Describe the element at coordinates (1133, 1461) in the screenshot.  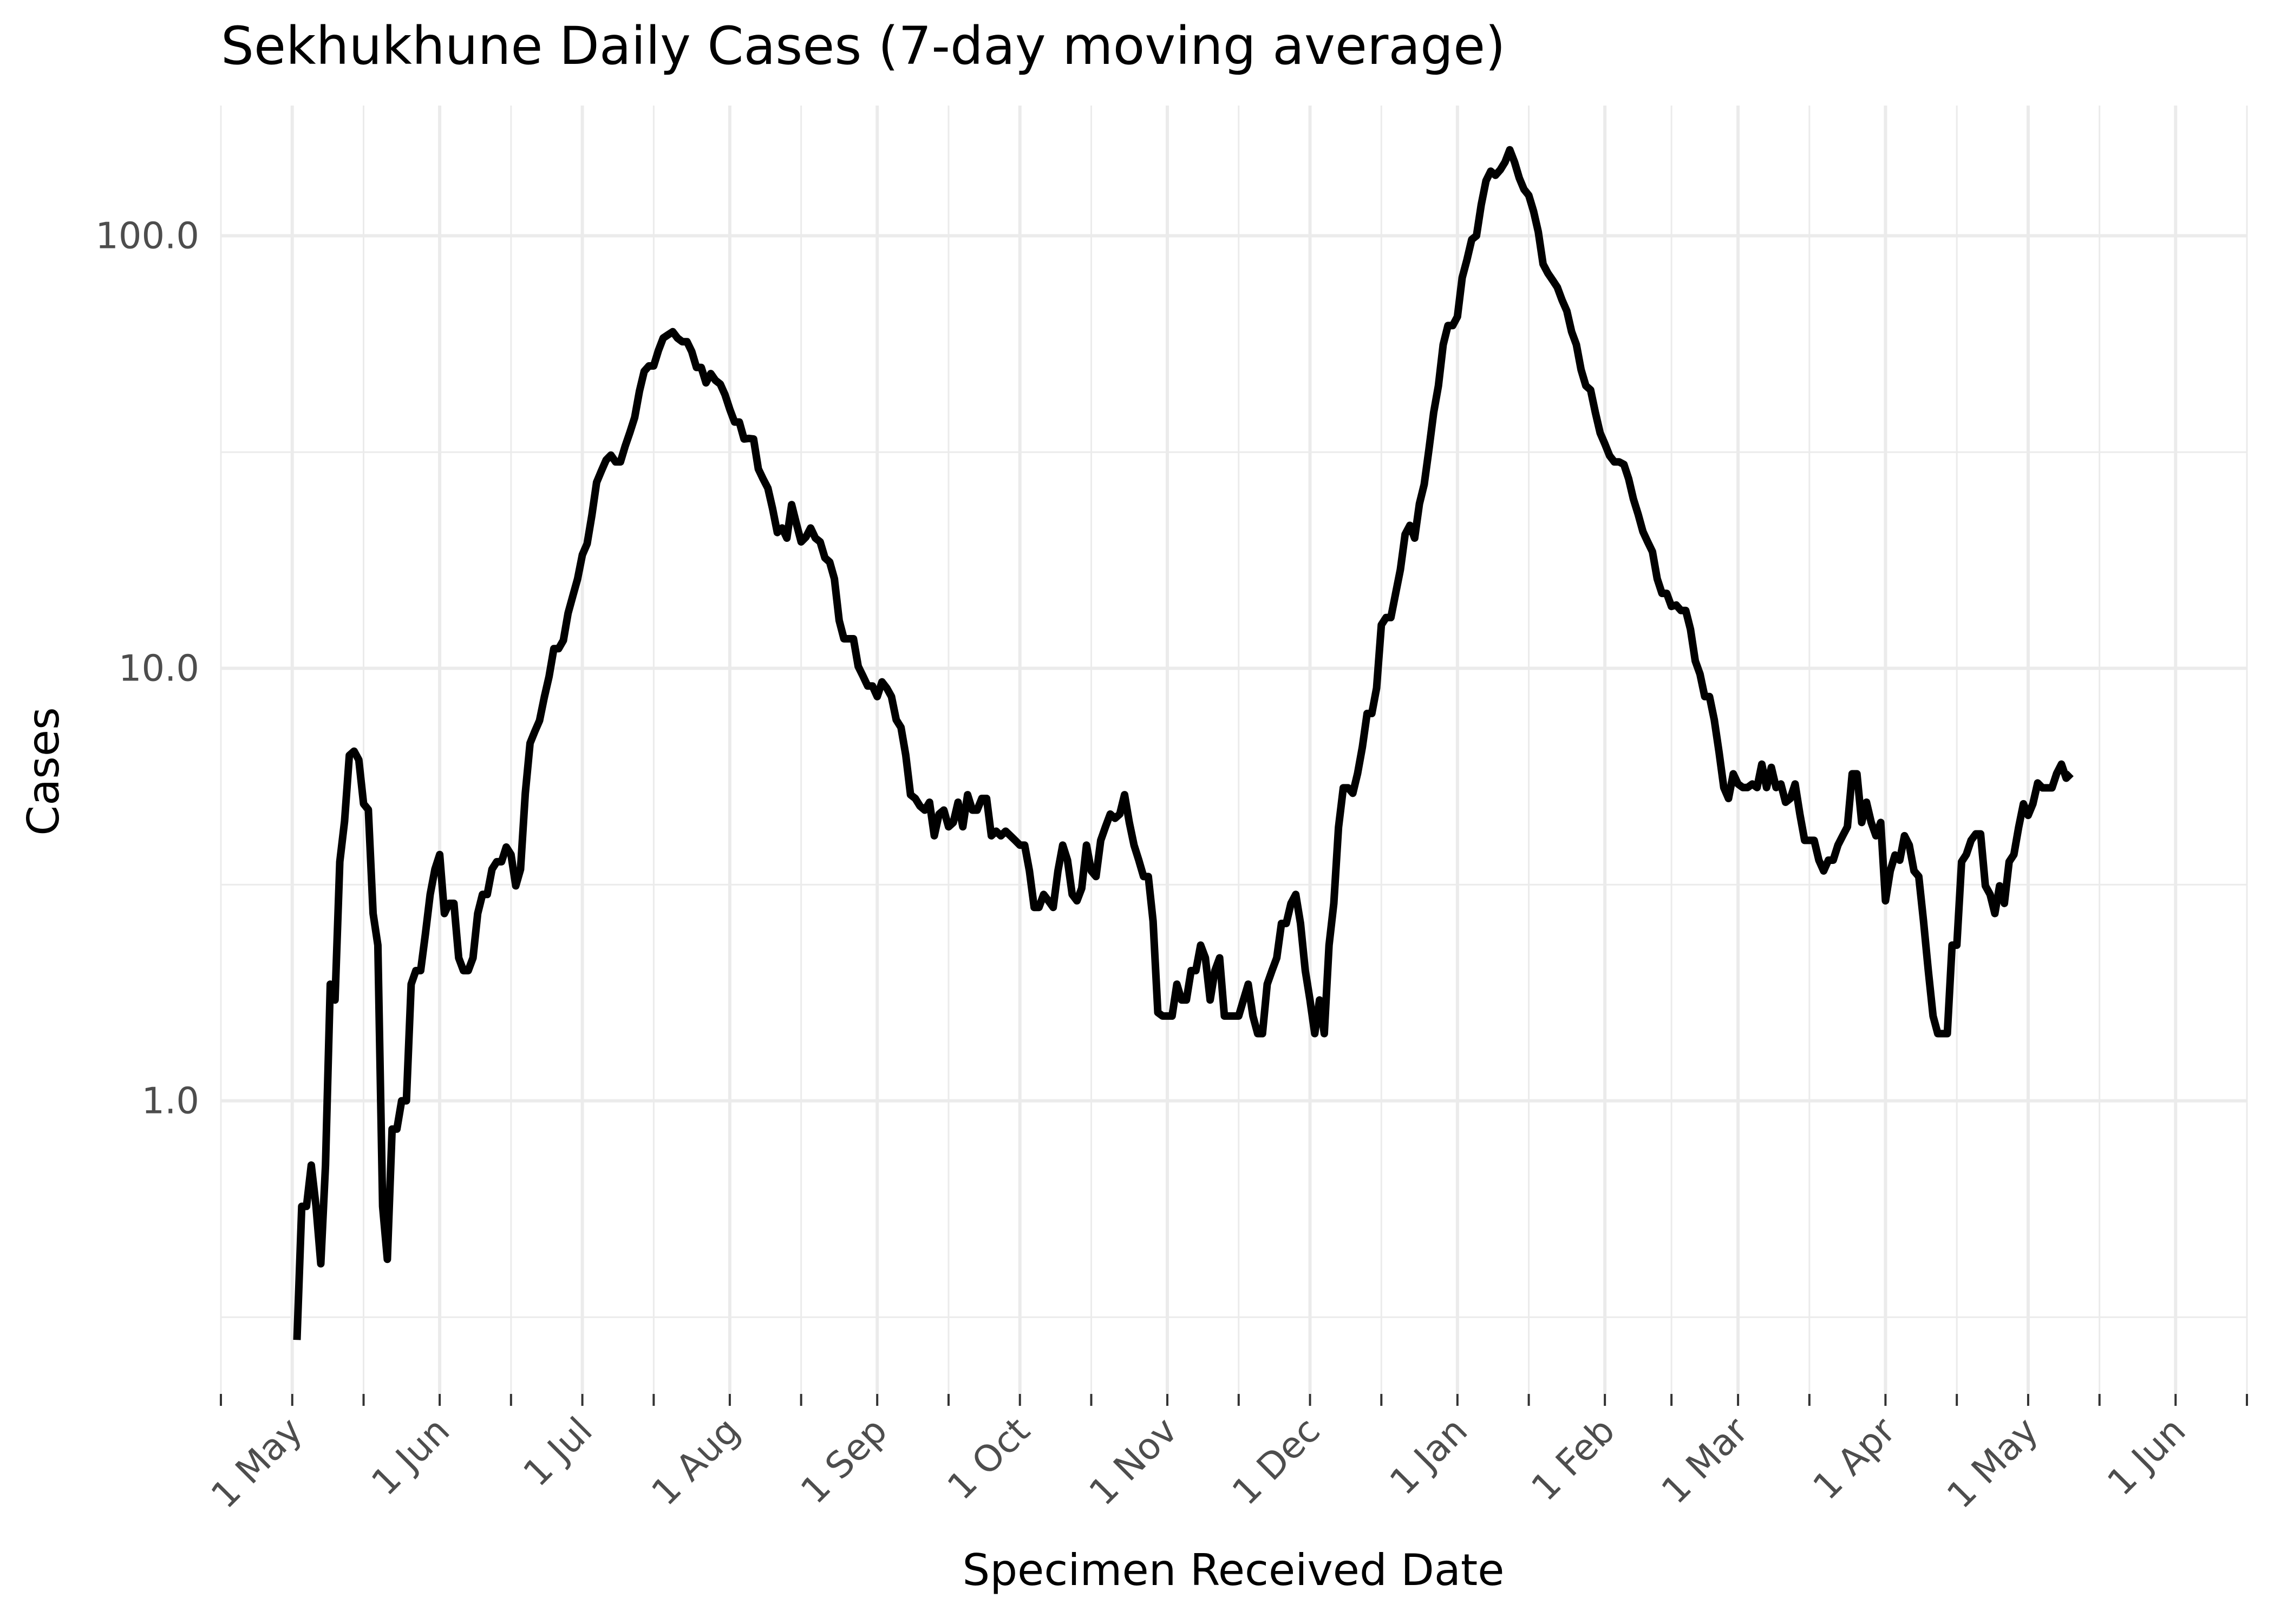
I see `x-tick-label: 1 Nov` at that location.